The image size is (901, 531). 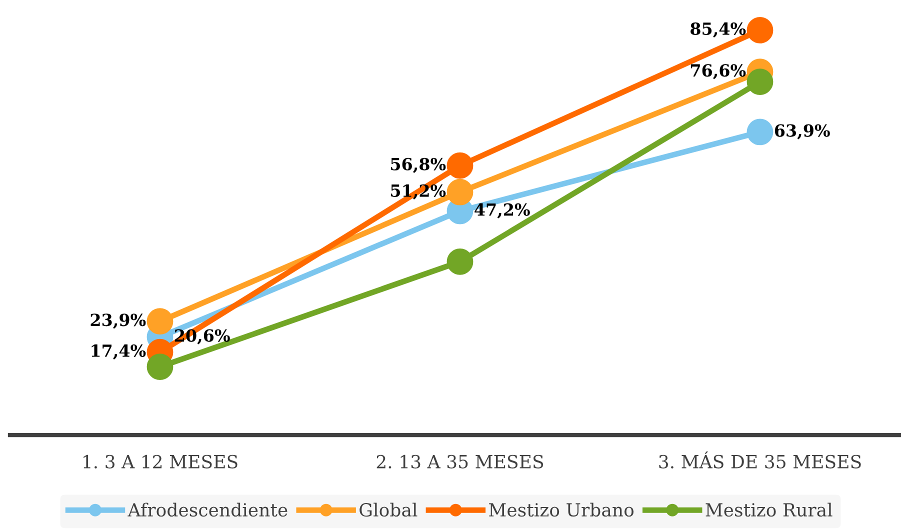 What do you see at coordinates (118, 321) in the screenshot?
I see `data-label: 23,9%` at bounding box center [118, 321].